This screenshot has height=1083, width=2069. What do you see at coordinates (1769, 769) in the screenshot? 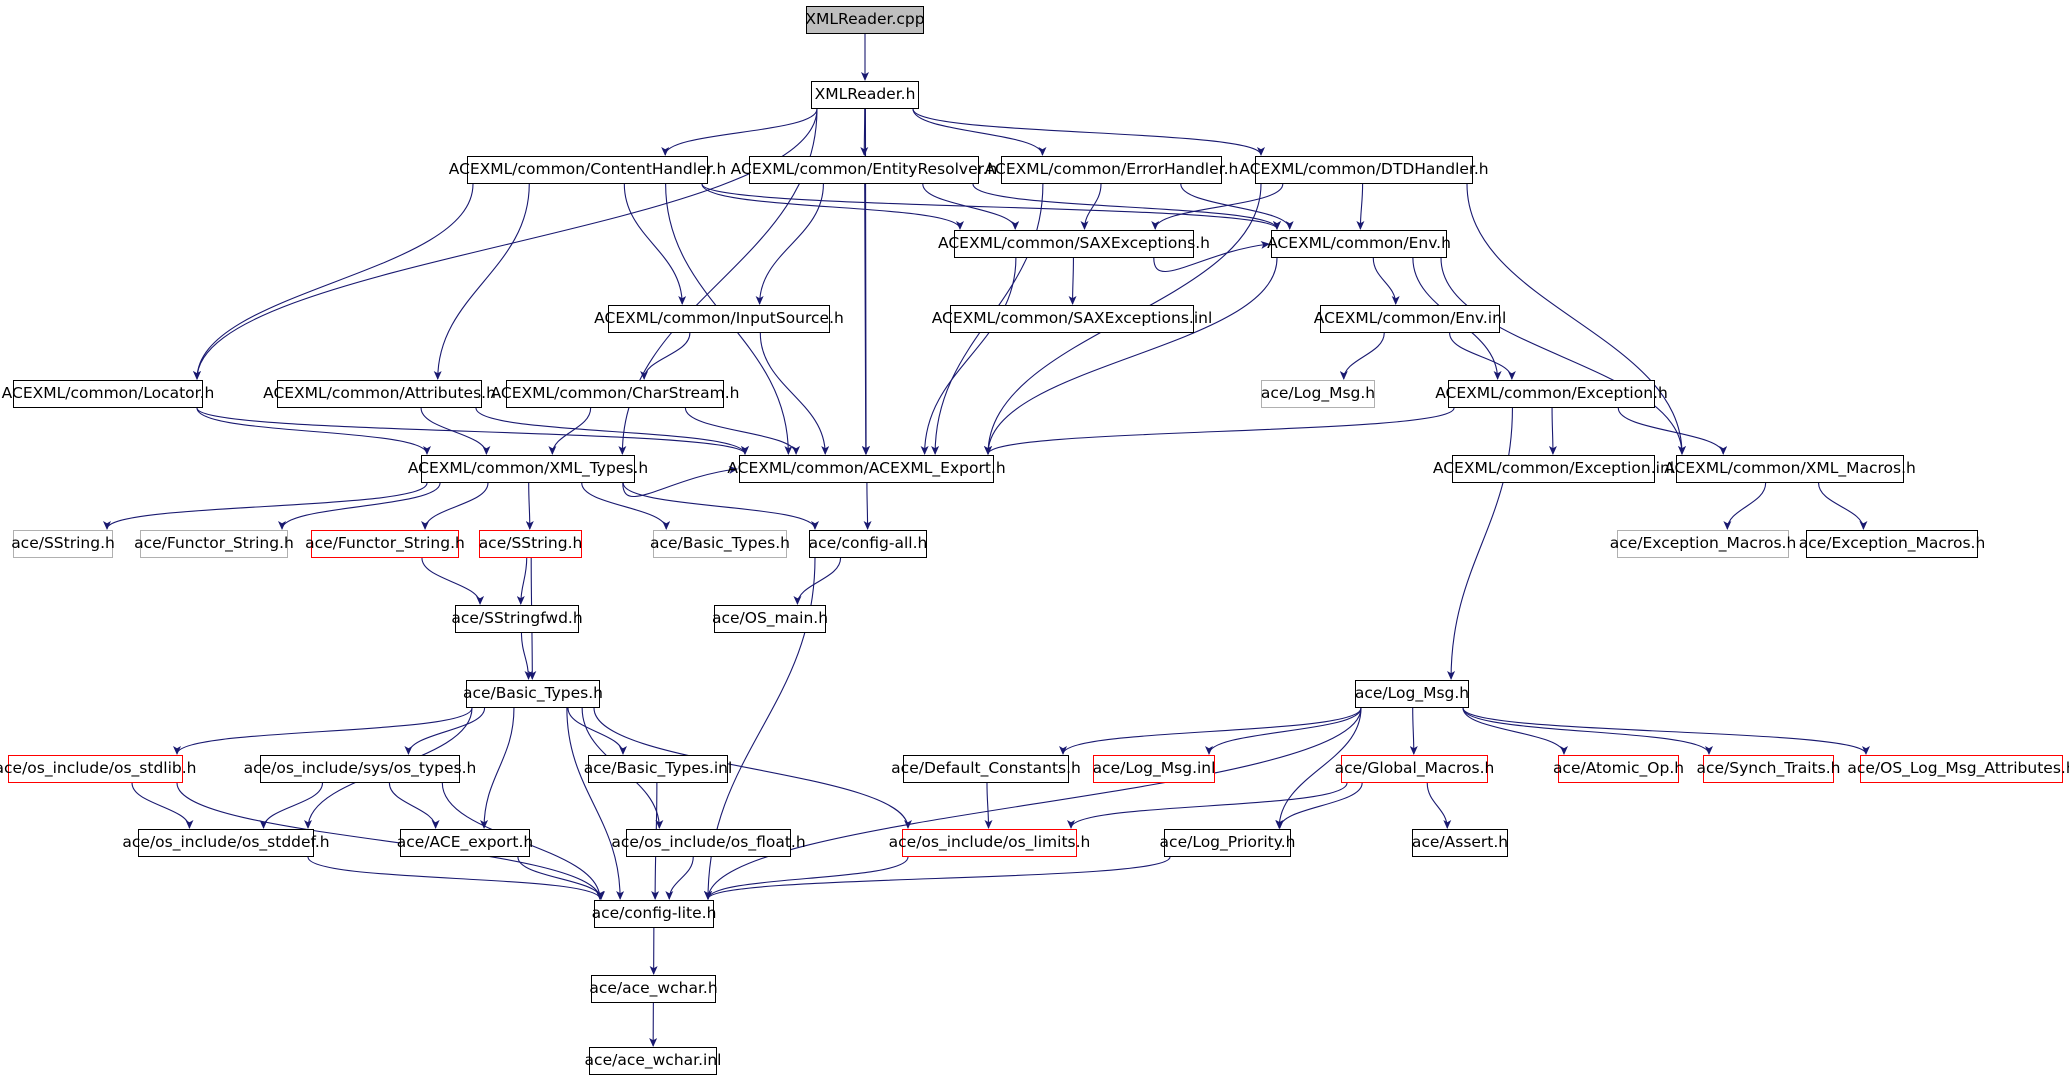
I see `graph-node: ace/Synch_Traits.h` at bounding box center [1769, 769].